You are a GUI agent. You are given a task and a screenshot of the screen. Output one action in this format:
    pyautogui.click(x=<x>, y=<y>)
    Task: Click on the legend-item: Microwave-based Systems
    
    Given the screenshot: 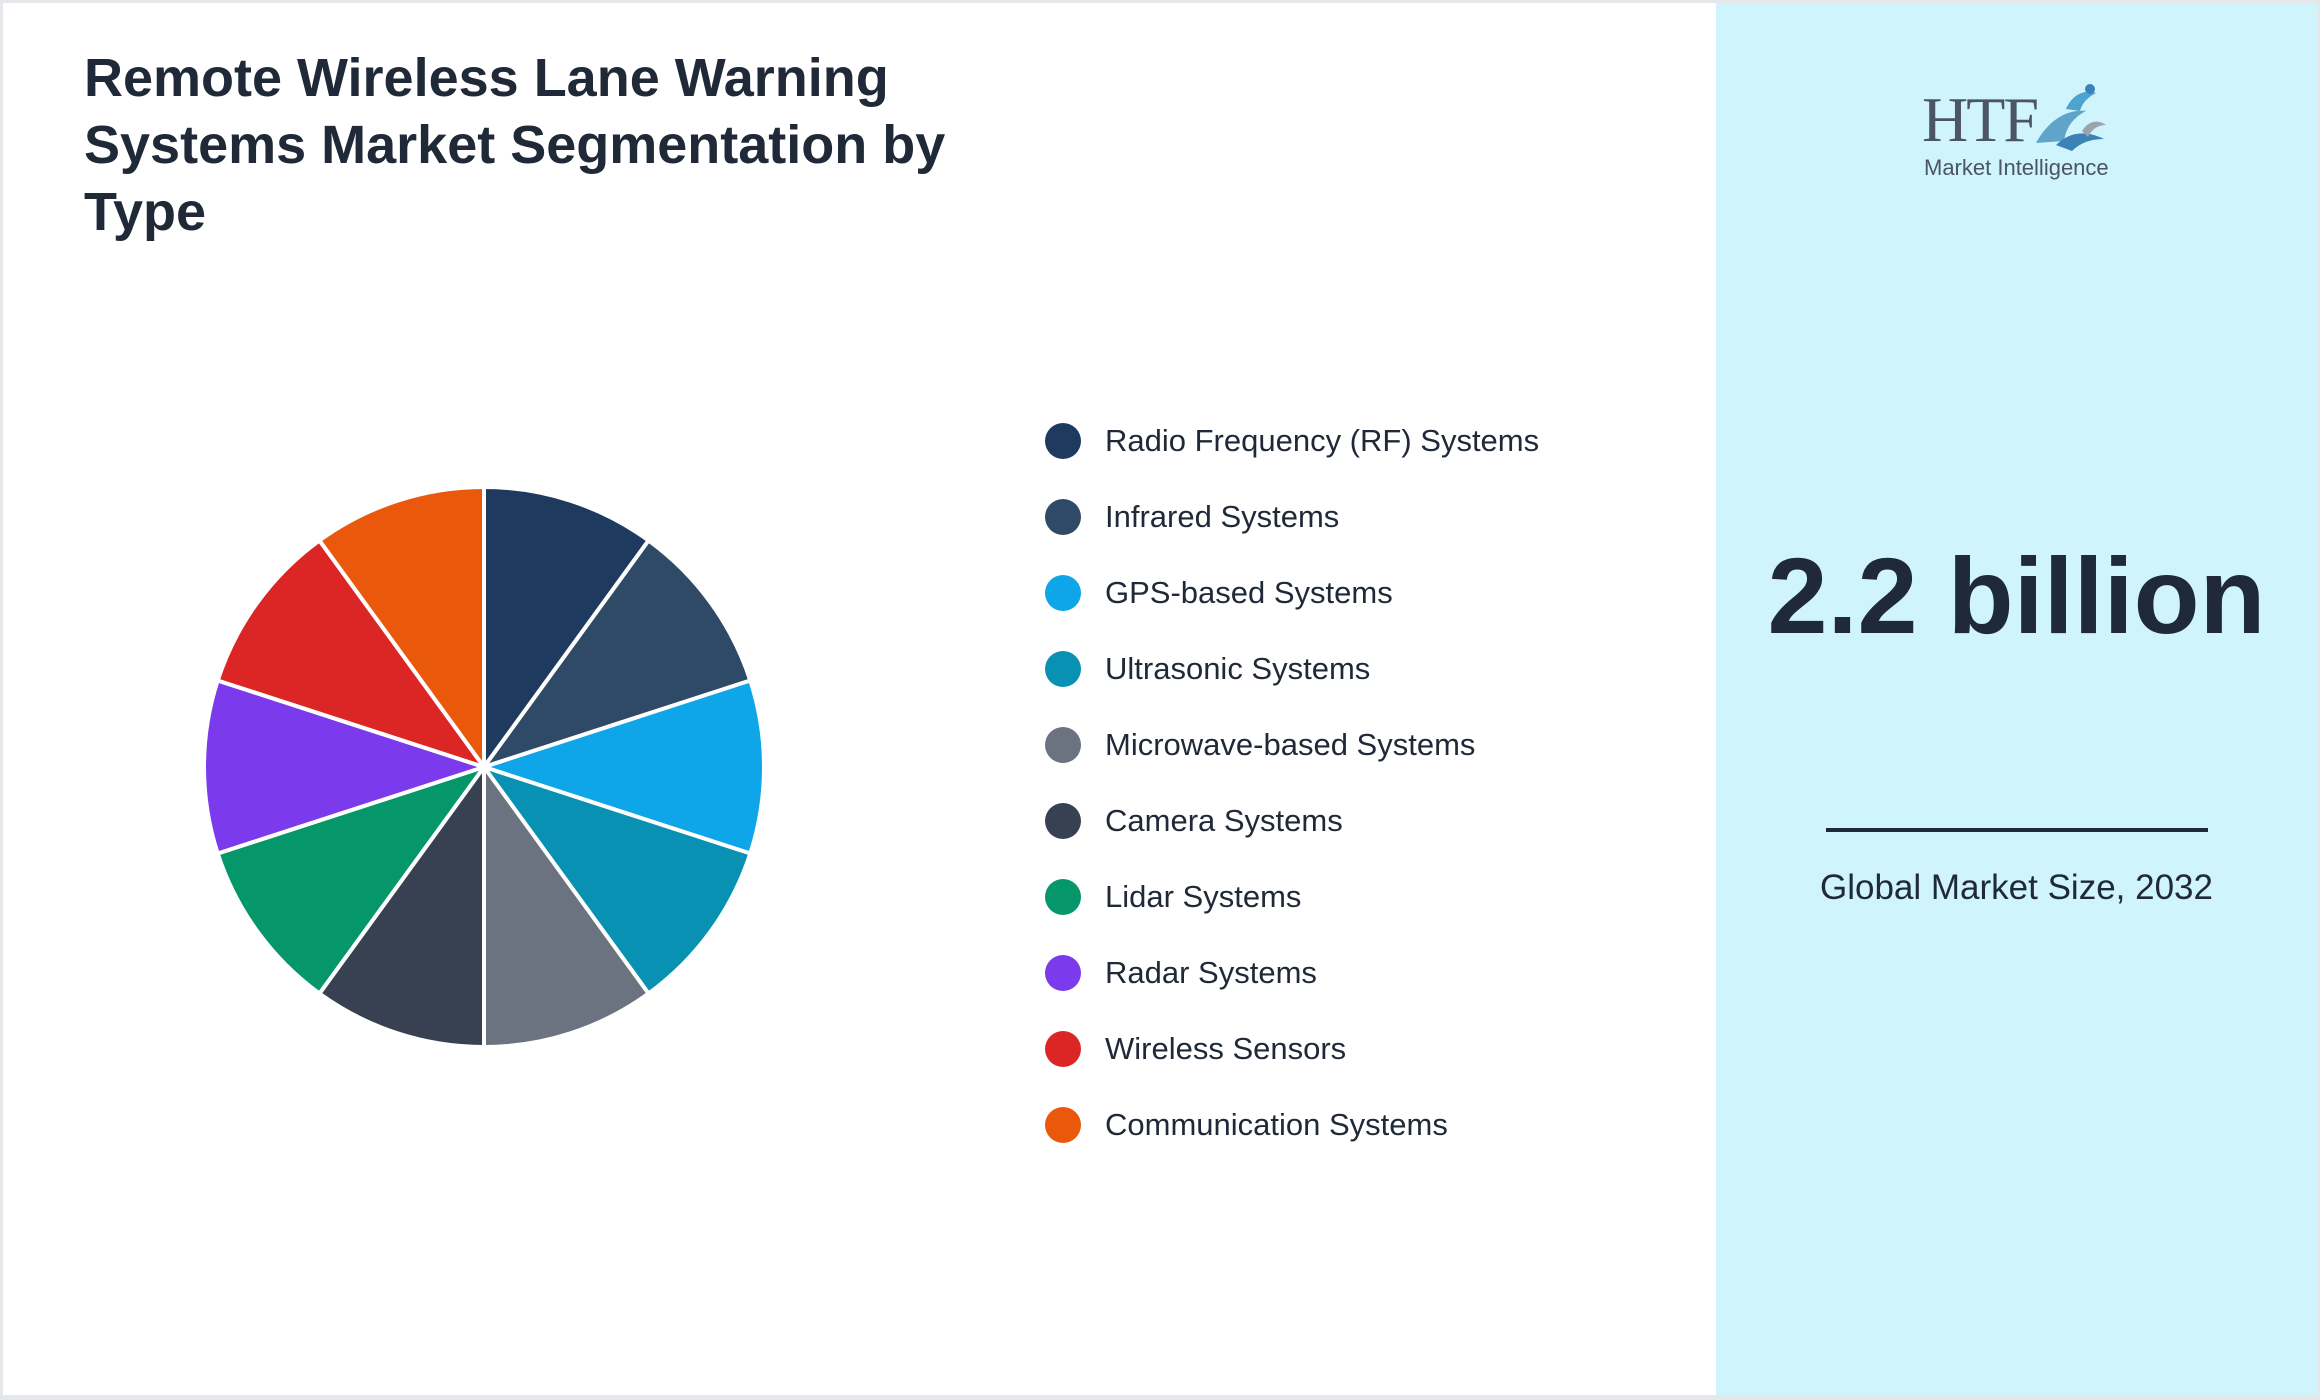 What is the action you would take?
    pyautogui.click(x=1292, y=745)
    